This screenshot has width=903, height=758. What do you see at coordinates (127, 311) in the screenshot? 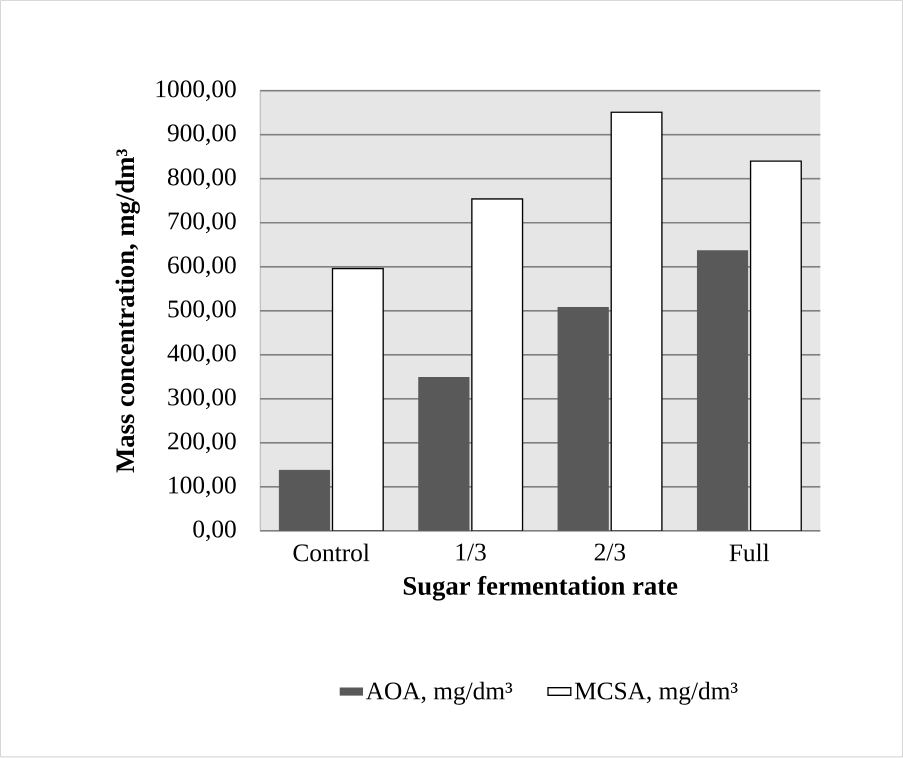
I see `y-axis-title: Mass concentration, mg/dm³` at bounding box center [127, 311].